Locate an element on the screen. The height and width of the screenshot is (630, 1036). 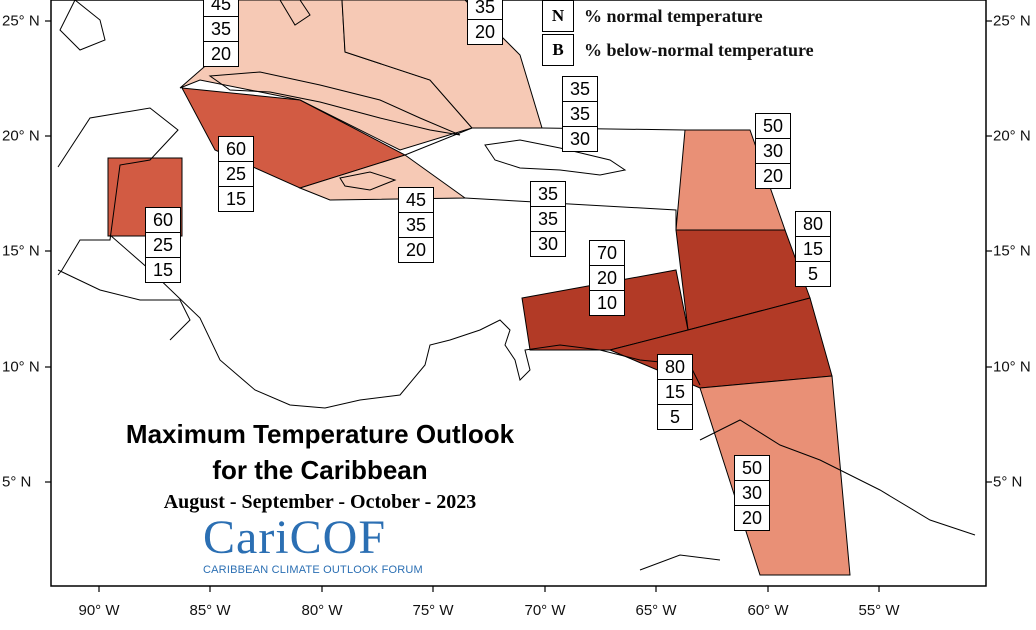
lon-label: 85° W is located at coordinates (210, 610).